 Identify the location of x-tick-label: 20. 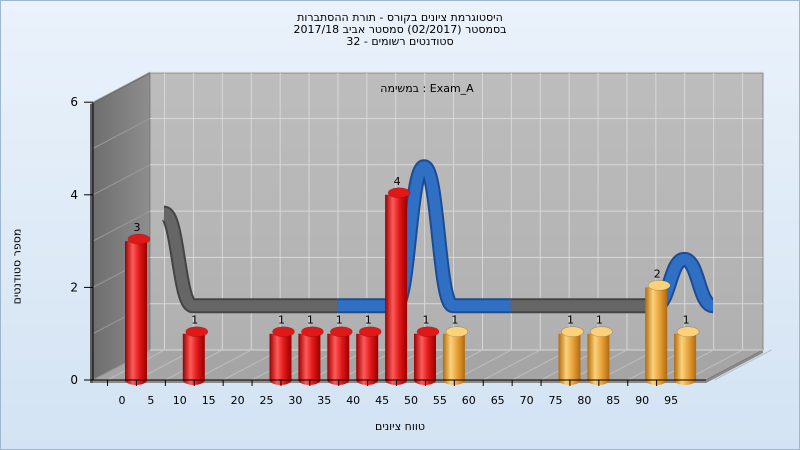
(238, 400).